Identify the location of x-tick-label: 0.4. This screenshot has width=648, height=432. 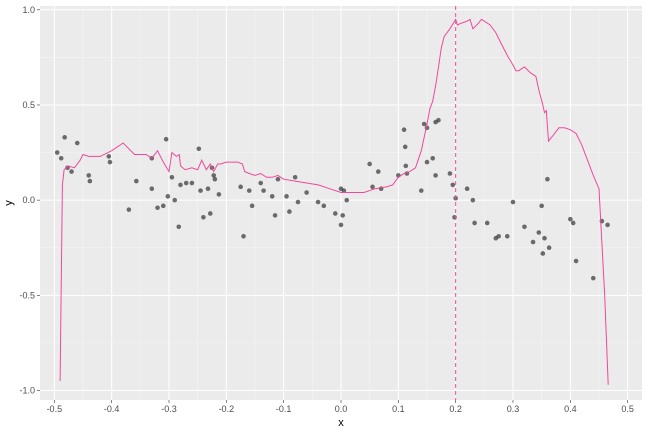
(570, 409).